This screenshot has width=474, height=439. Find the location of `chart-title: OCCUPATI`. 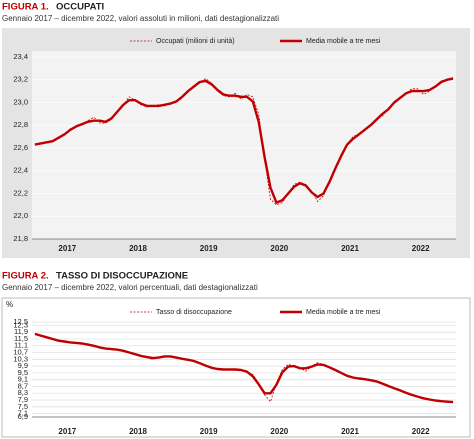

chart-title: OCCUPATI is located at coordinates (80, 7).